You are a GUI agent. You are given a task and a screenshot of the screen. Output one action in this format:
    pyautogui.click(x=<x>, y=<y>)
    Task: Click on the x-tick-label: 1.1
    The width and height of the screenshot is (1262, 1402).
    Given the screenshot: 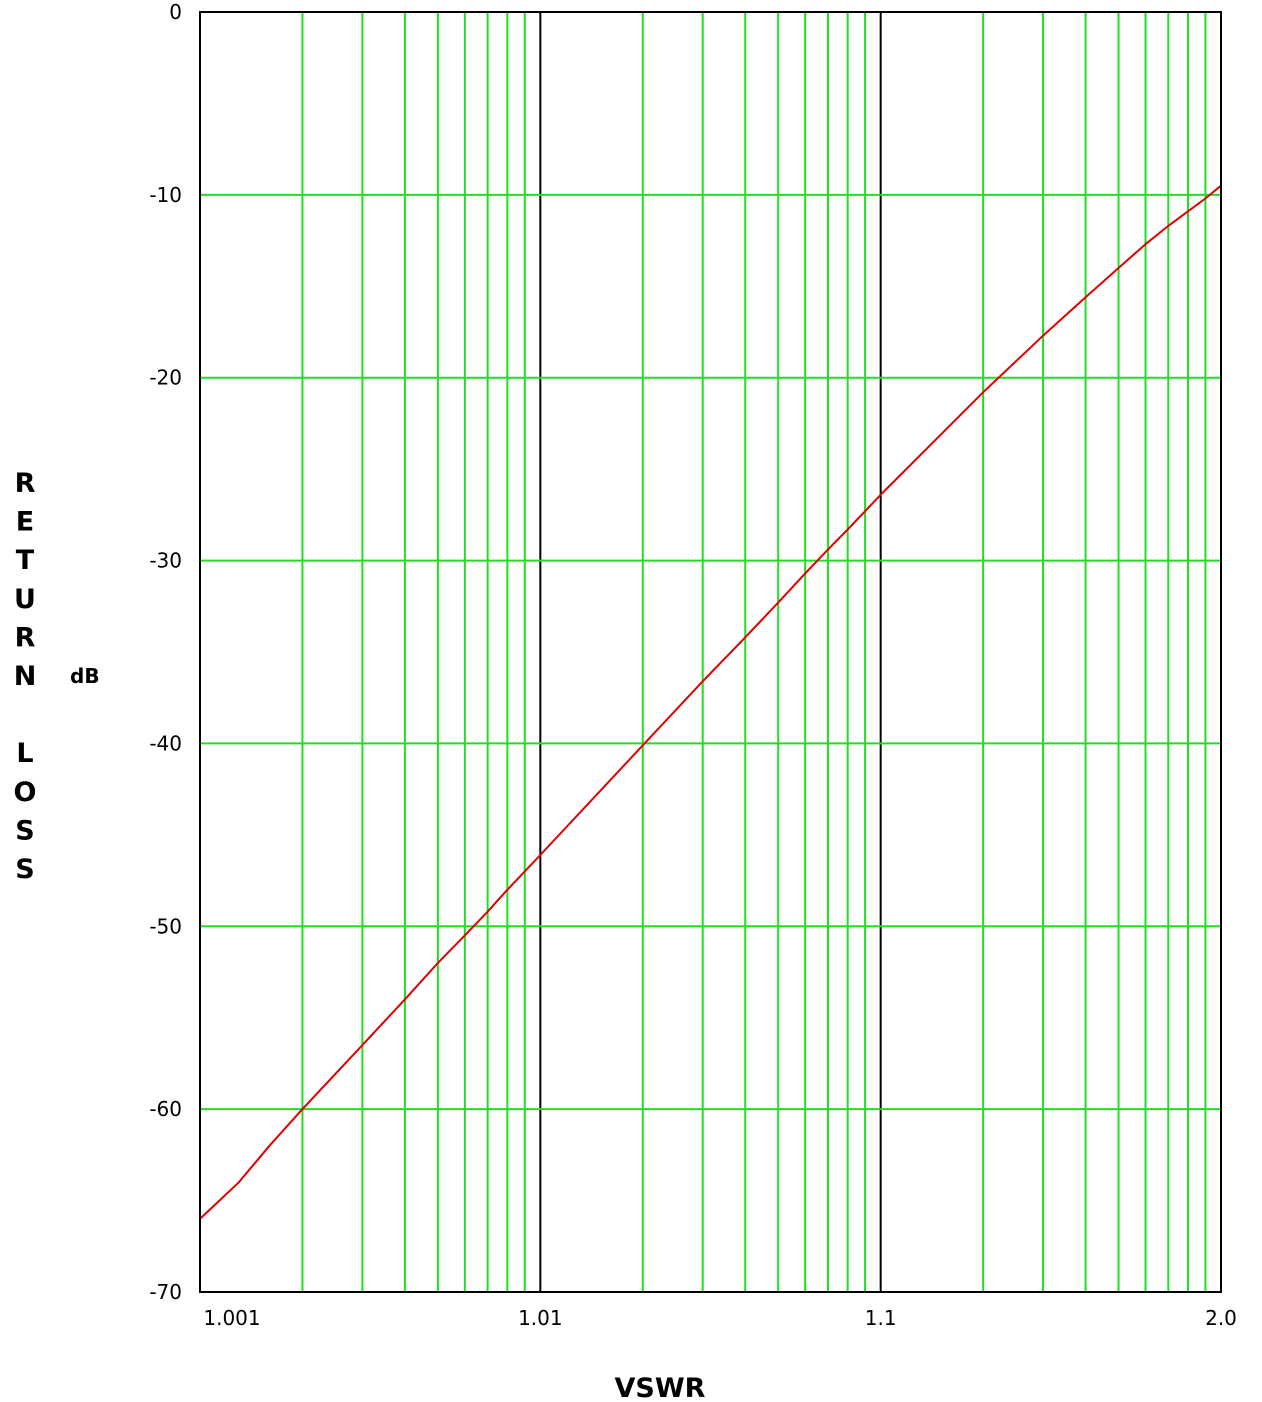 What is the action you would take?
    pyautogui.click(x=881, y=1318)
    